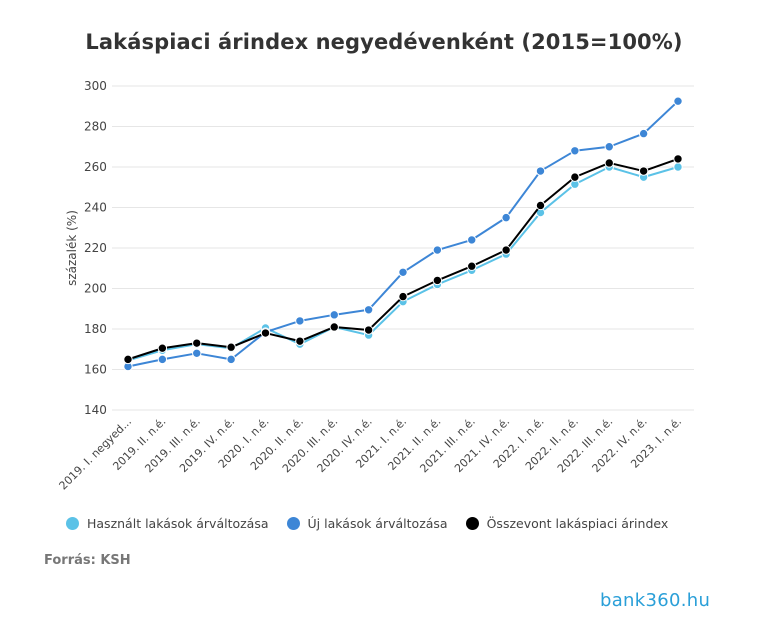 This screenshot has height=629, width=768. Describe the element at coordinates (472, 523) in the screenshot. I see `legend-marker-osszevont` at that location.